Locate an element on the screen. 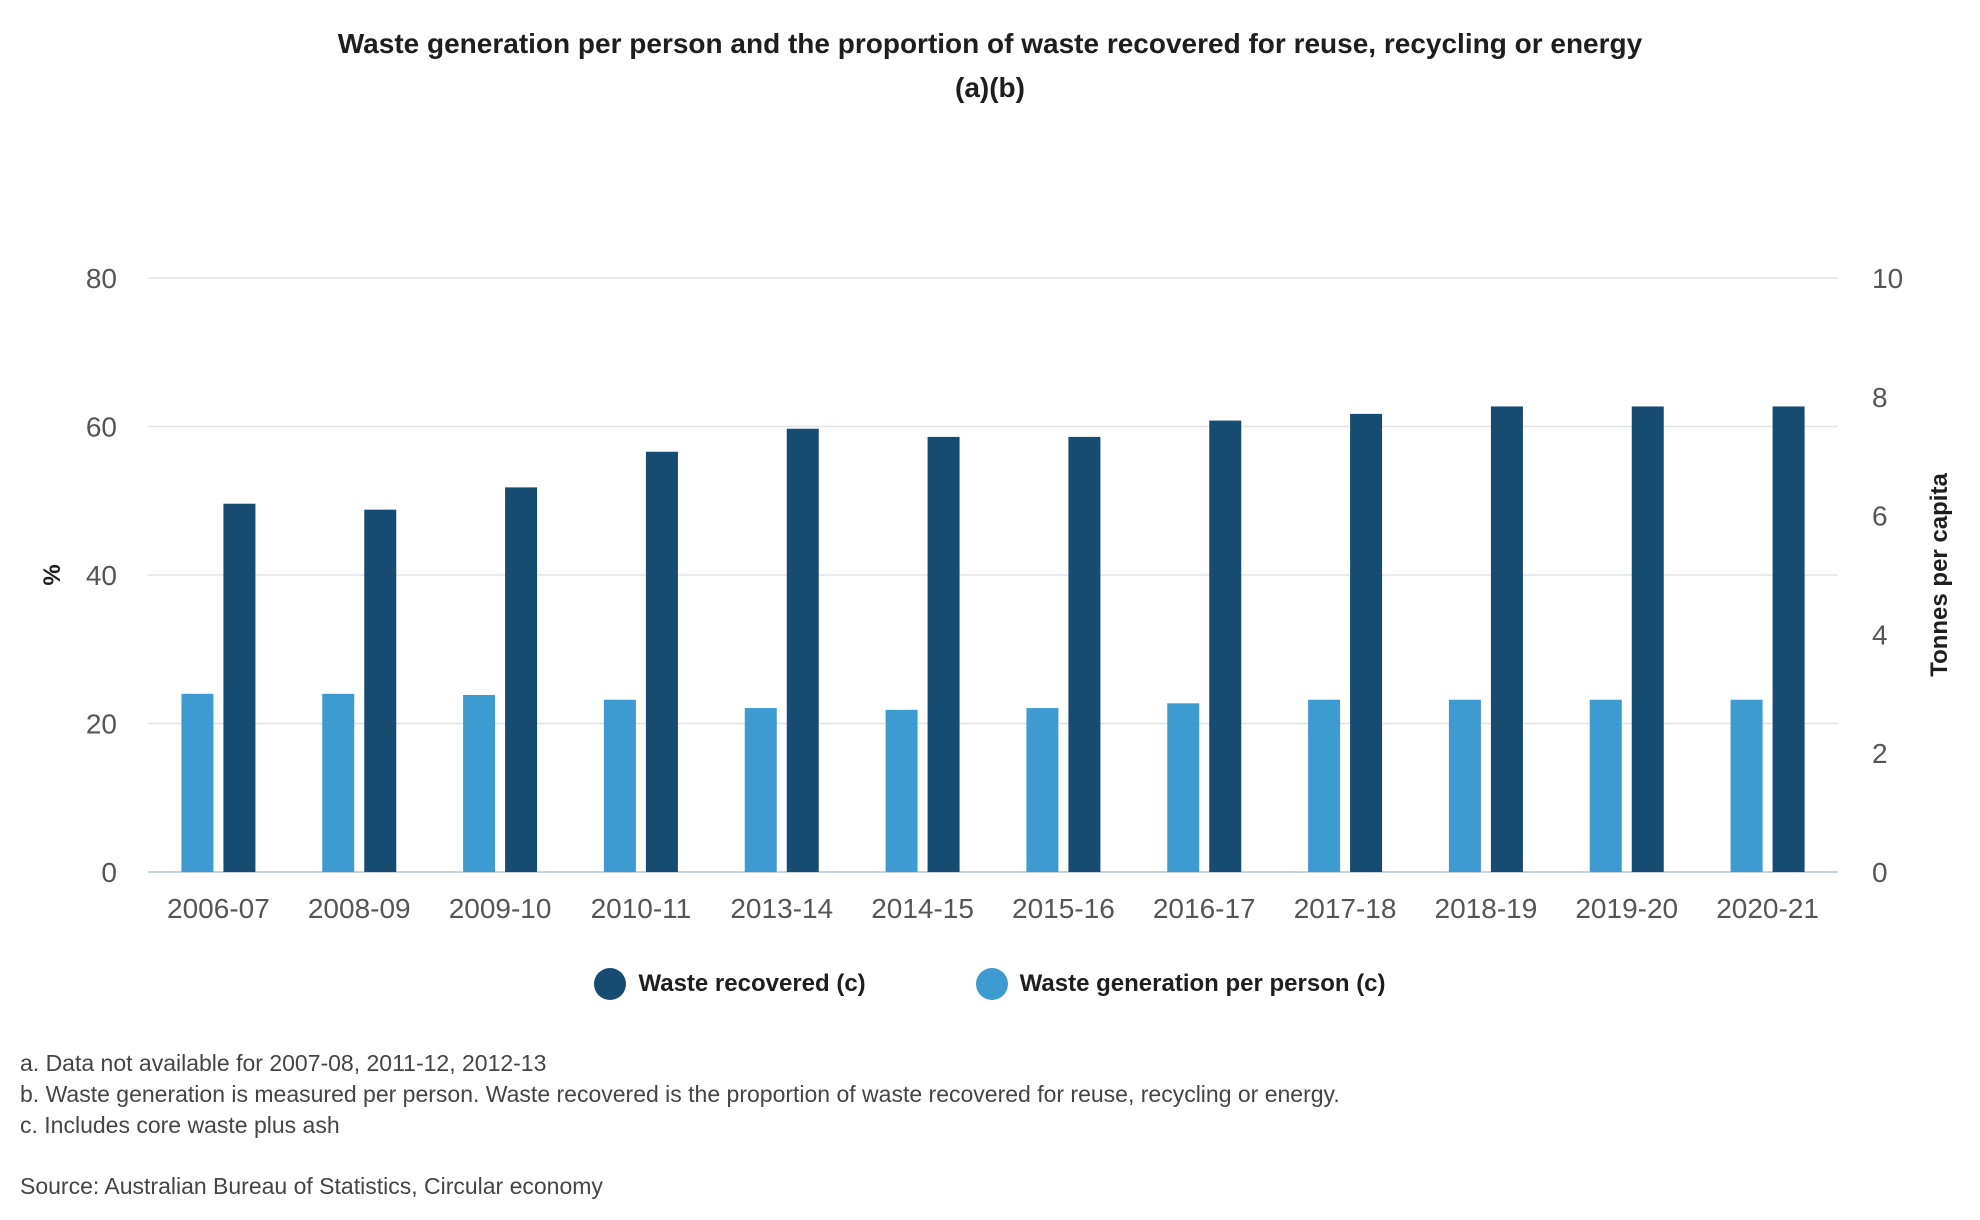 This screenshot has height=1220, width=1980. y-tick-label-right: 6 is located at coordinates (1880, 516).